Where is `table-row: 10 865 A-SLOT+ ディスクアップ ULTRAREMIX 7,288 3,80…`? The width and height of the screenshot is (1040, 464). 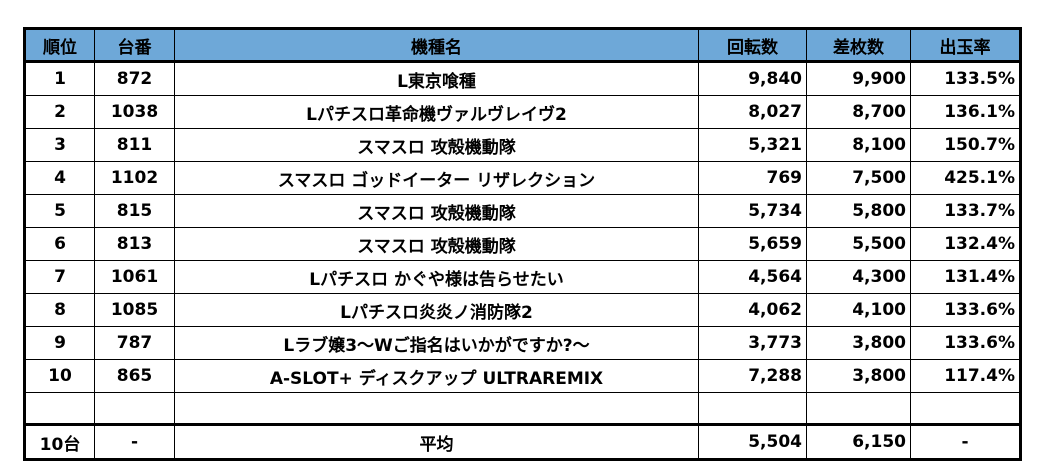
table-row: 10 865 A-SLOT+ ディスクアップ ULTRAREMIX 7,288 3,80… is located at coordinates (522, 376).